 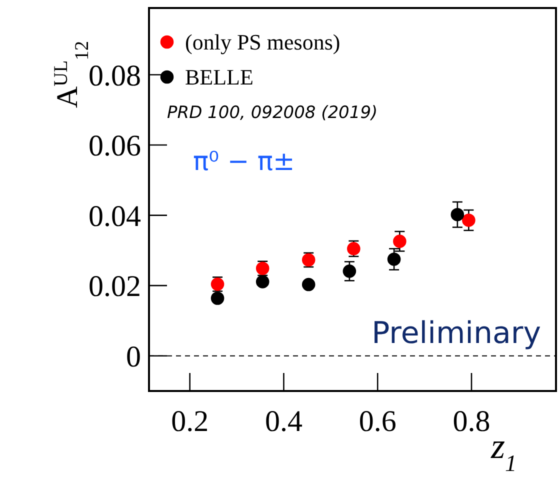 What do you see at coordinates (456, 333) in the screenshot?
I see `annotation: Preliminary` at bounding box center [456, 333].